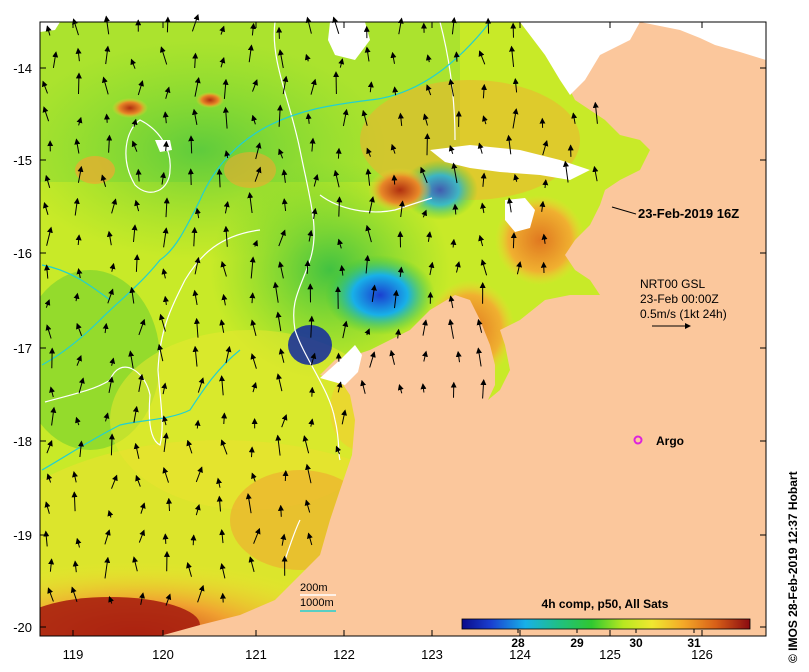 The image size is (809, 672). I want to click on lat-tick-label: -18, so click(22, 441).